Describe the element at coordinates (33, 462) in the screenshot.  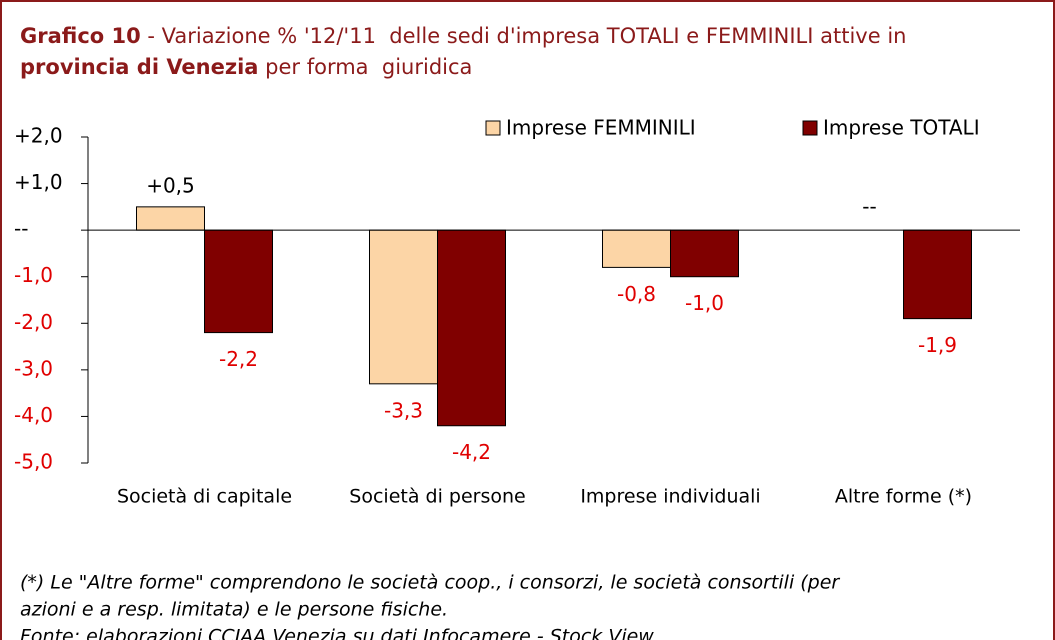
I see `y-tick-label: -5,0` at that location.